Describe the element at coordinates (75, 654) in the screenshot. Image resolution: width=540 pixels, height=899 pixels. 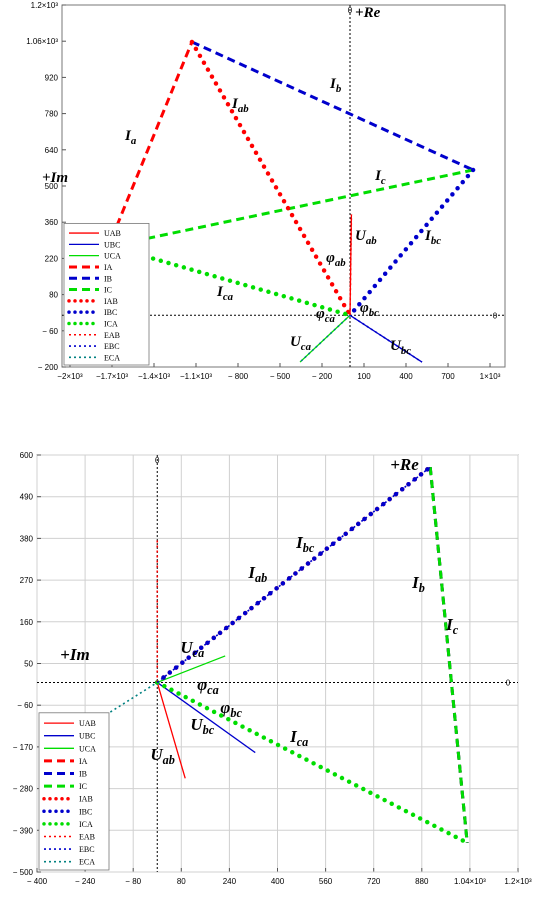
I see `annotation-text: +Im` at that location.